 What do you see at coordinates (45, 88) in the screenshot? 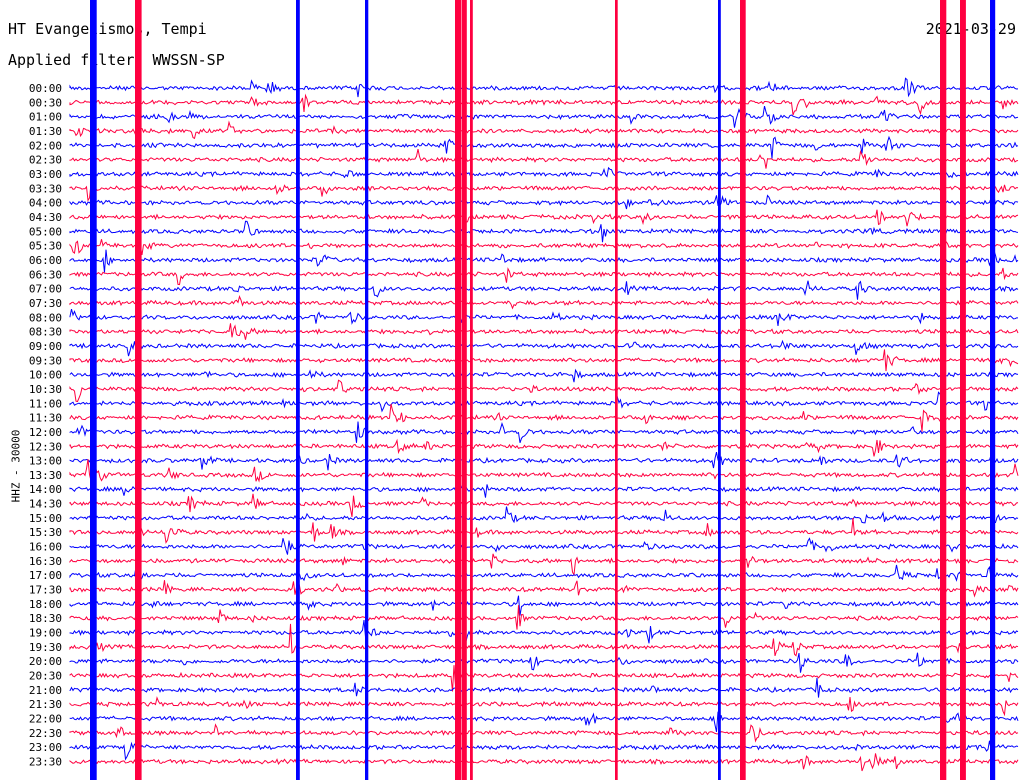
I see `row-label: 00:00` at bounding box center [45, 88].